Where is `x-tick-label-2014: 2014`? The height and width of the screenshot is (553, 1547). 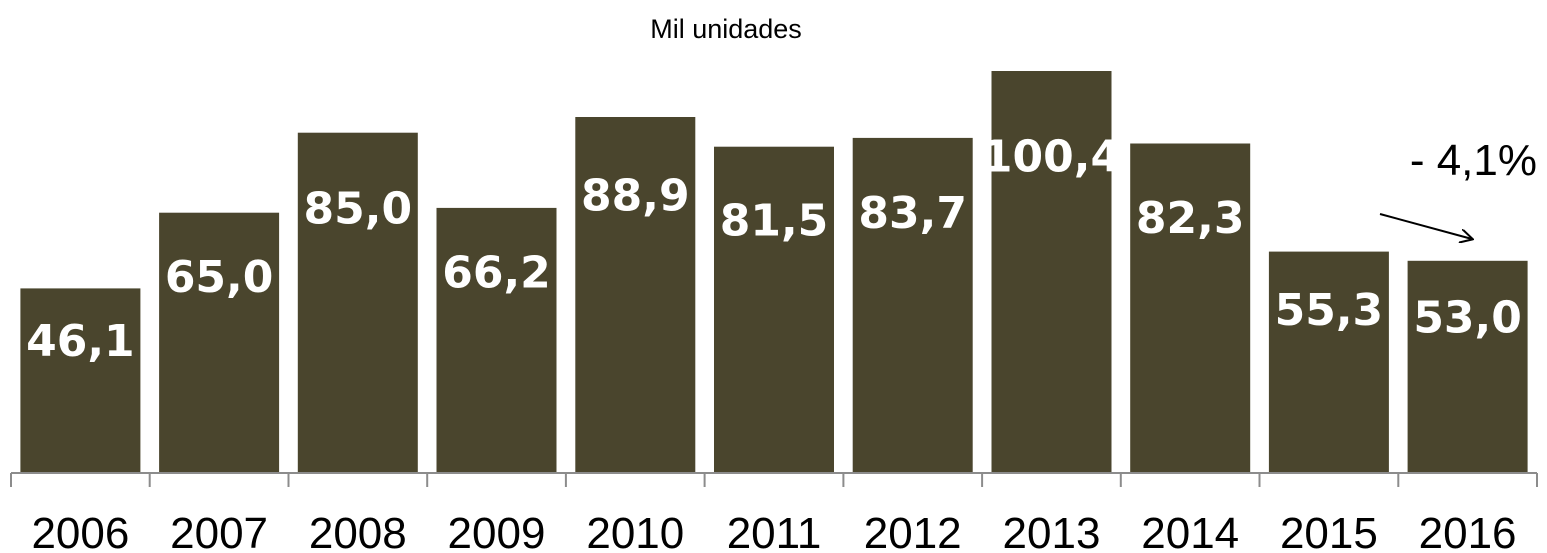 x-tick-label-2014: 2014 is located at coordinates (1190, 531).